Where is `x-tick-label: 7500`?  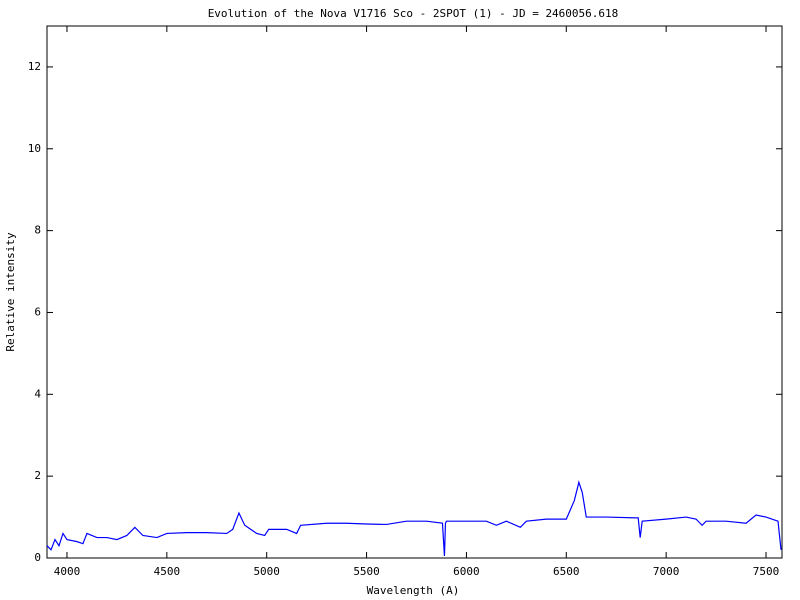
x-tick-label: 7500 is located at coordinates (766, 571).